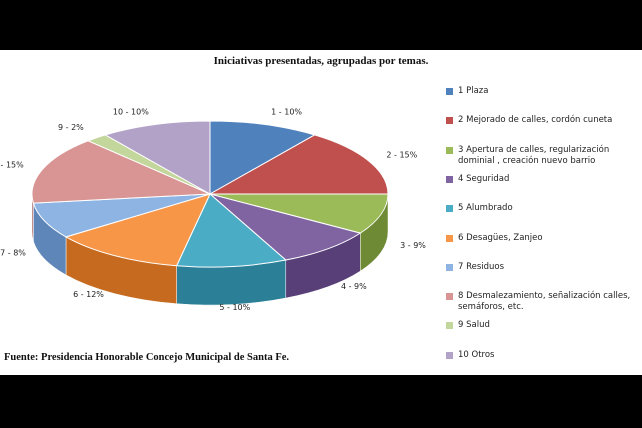 This screenshot has width=642, height=428. Describe the element at coordinates (88, 294) in the screenshot. I see `data-label-6: 6 - 12%` at that location.